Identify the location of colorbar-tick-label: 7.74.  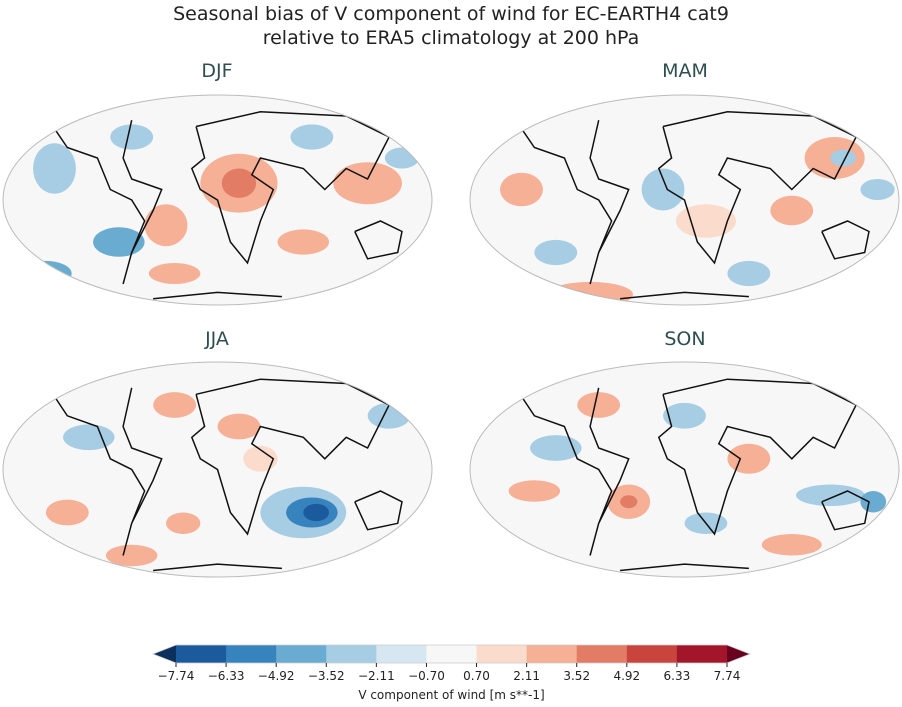
(727, 676).